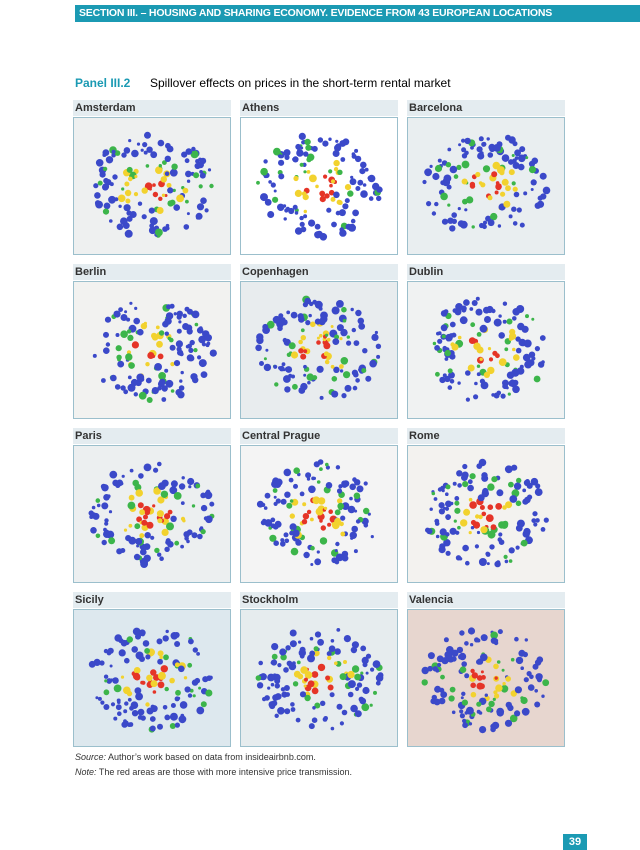 The height and width of the screenshot is (850, 640). Describe the element at coordinates (486, 436) in the screenshot. I see `city-name: Rome` at that location.